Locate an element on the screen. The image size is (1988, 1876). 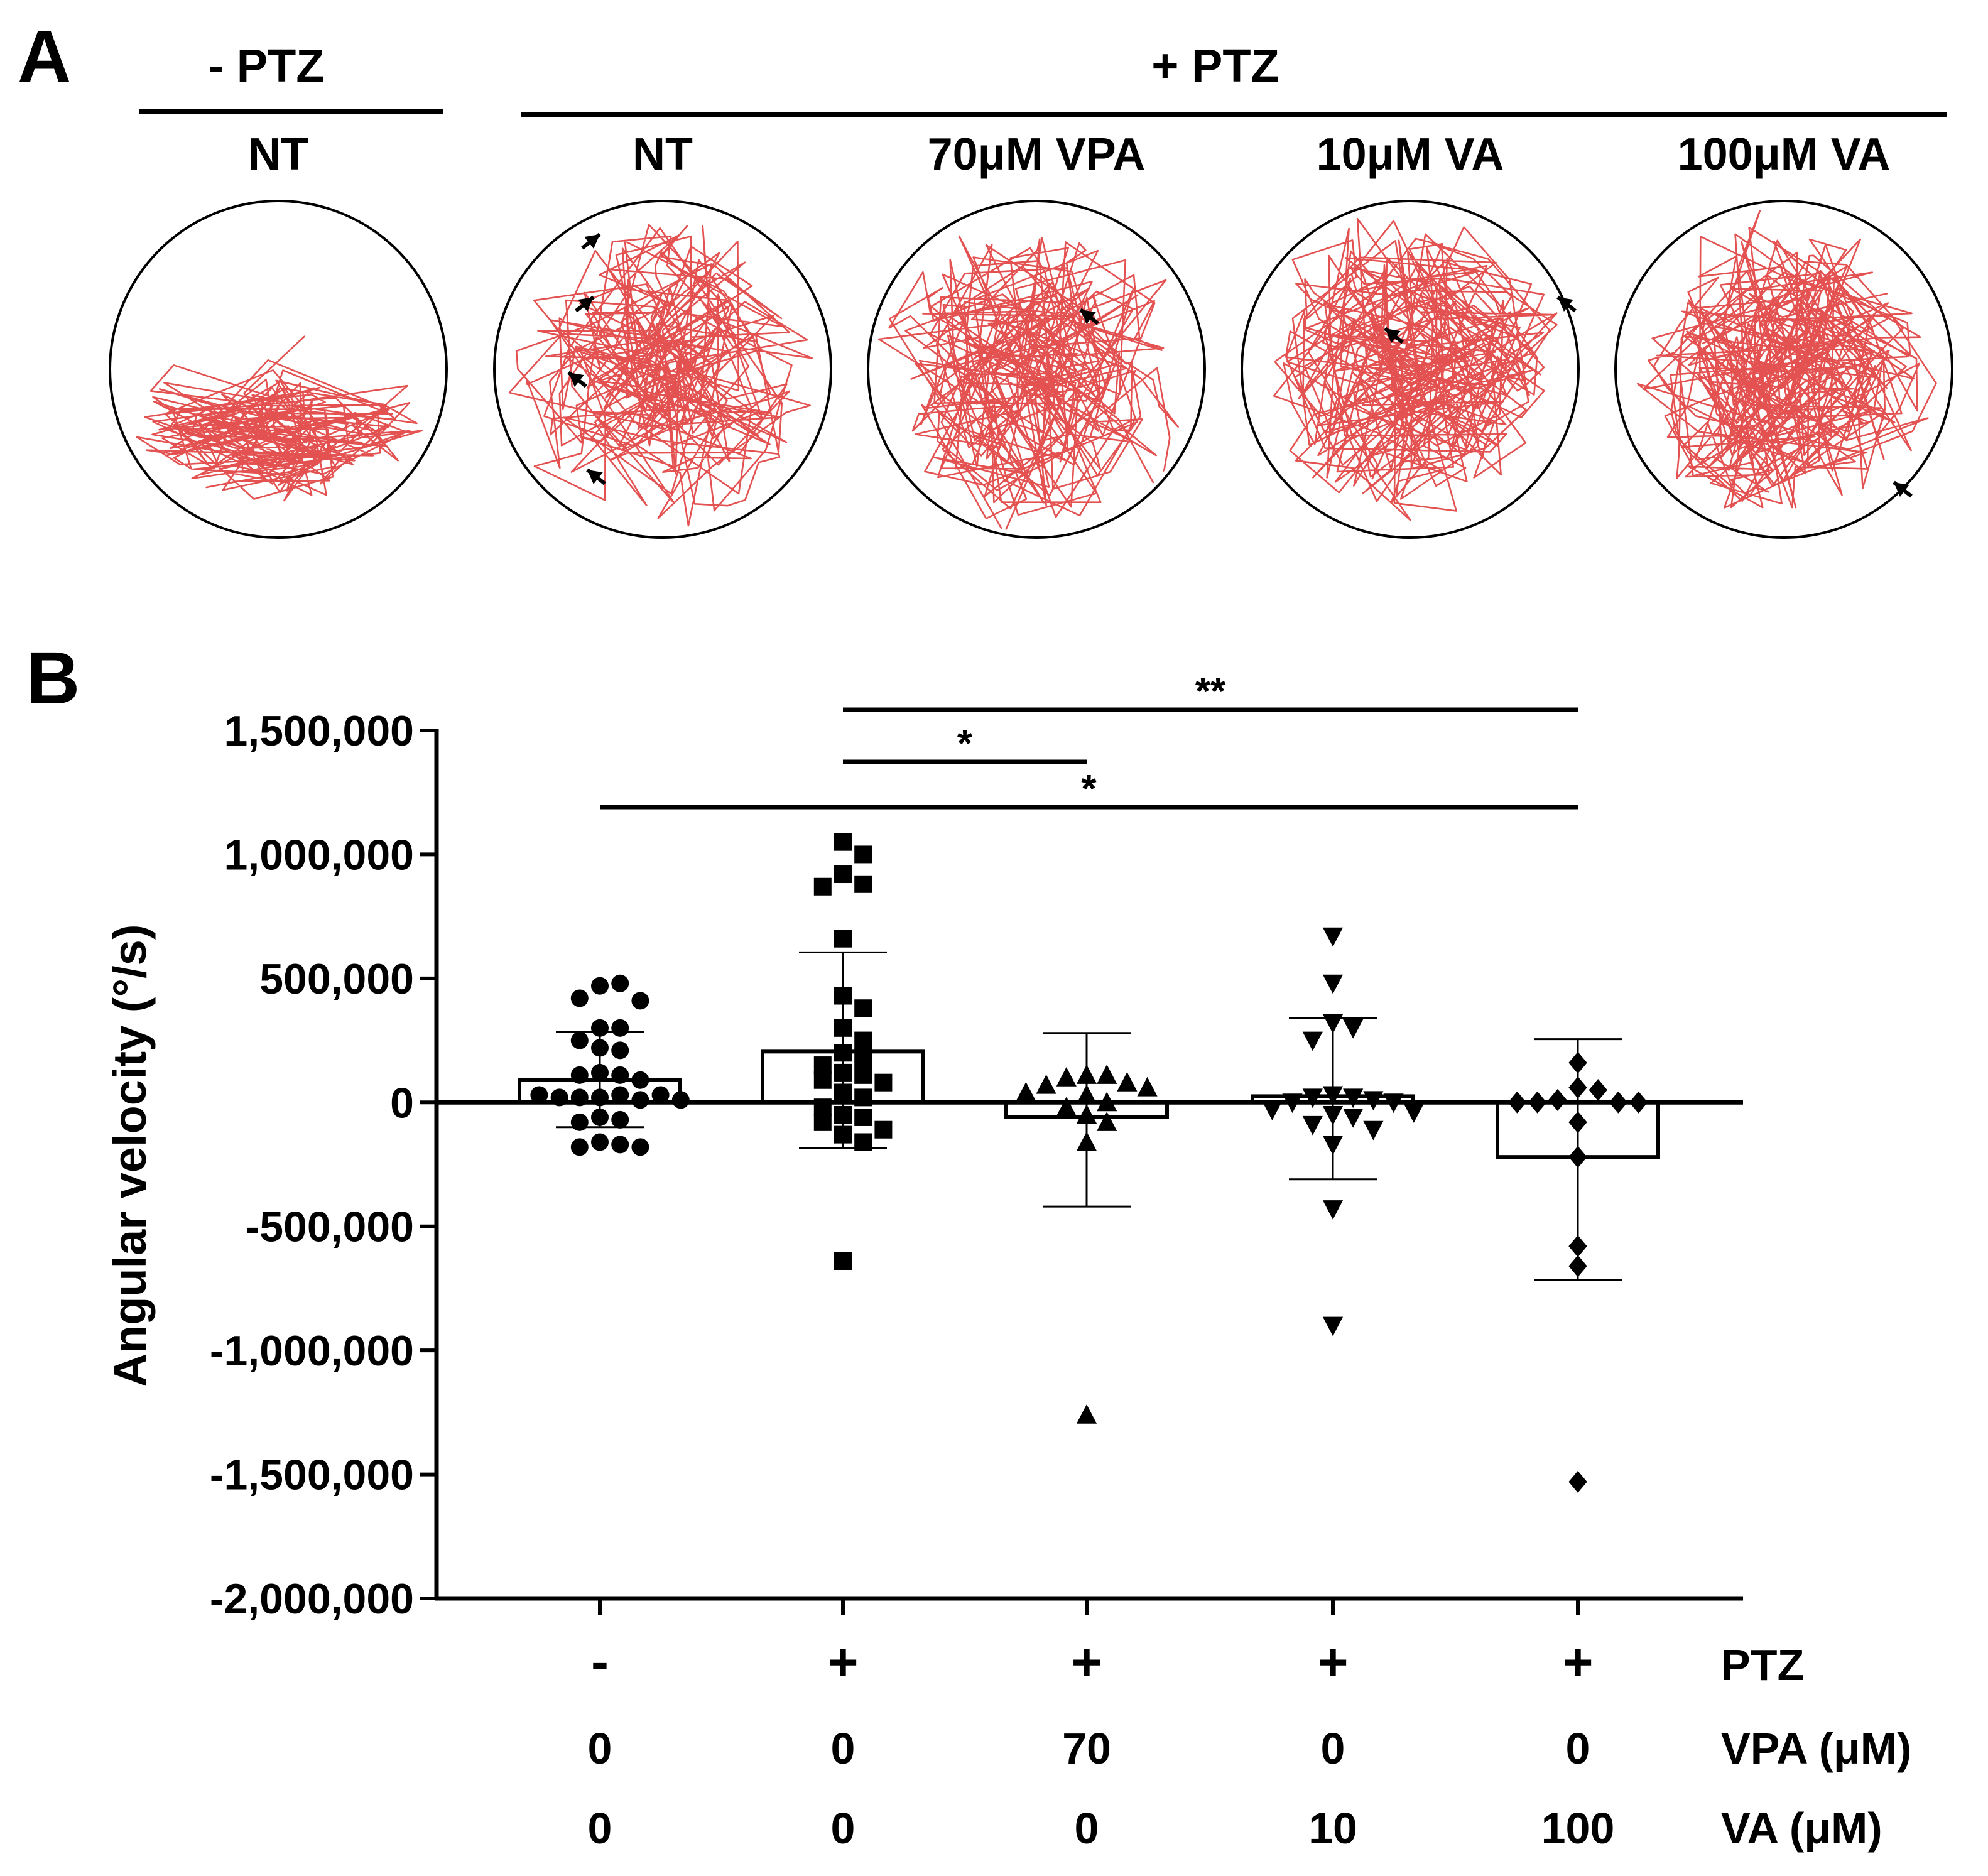
condition-row-label: PTZ is located at coordinates (1762, 1664).